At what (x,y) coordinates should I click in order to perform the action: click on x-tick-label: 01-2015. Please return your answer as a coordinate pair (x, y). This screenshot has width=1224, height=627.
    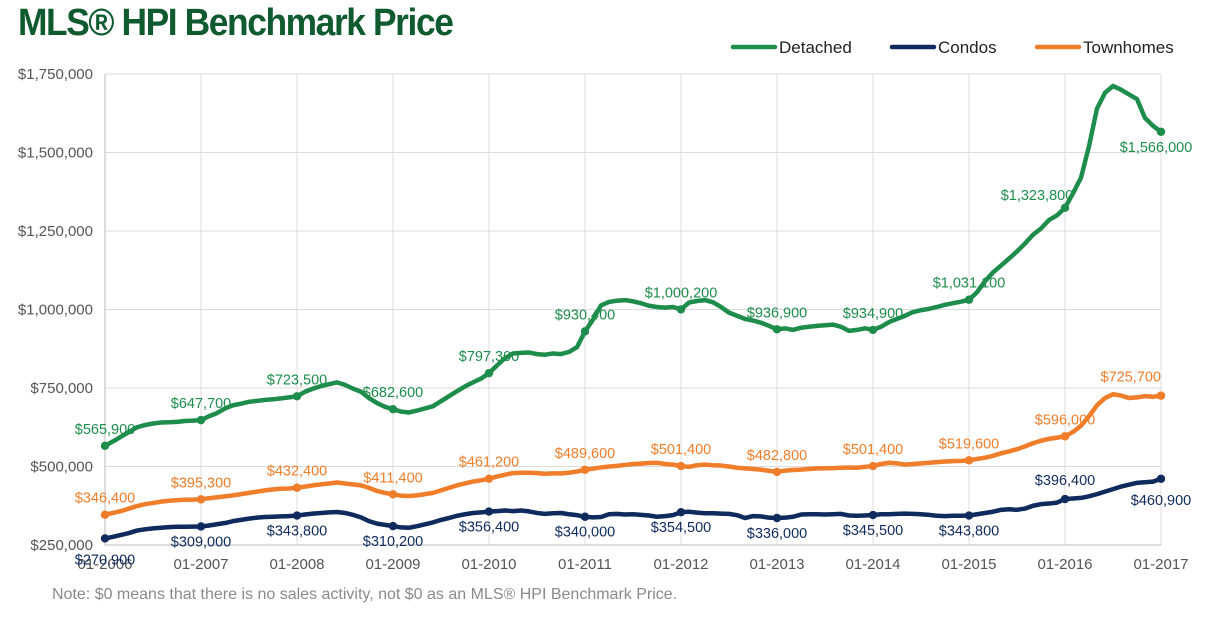
    Looking at the image, I should click on (968, 564).